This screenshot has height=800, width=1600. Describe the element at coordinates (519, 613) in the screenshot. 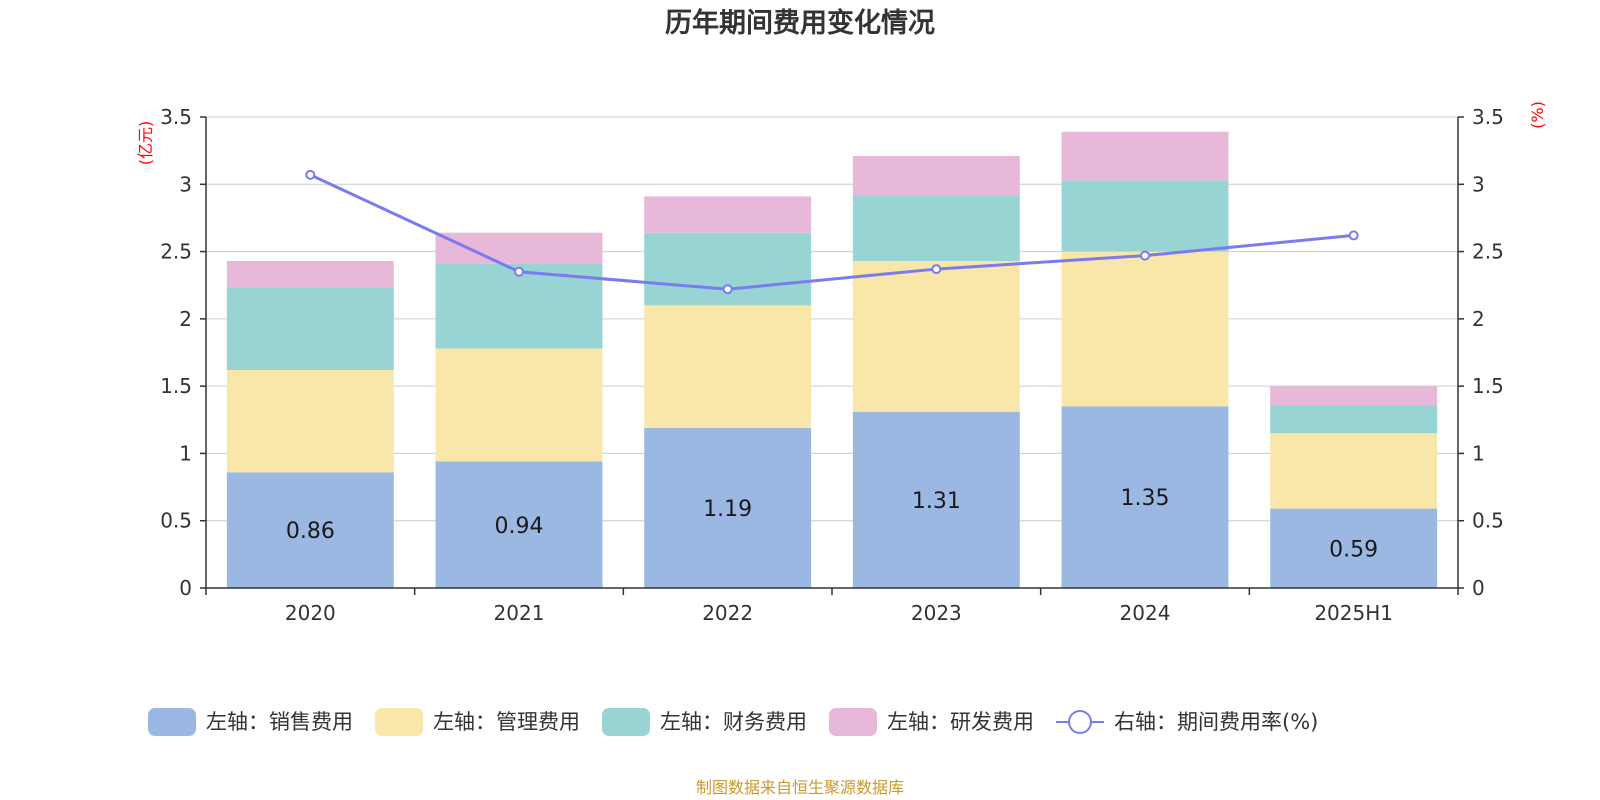

I see `x-tick-label: 2021` at that location.